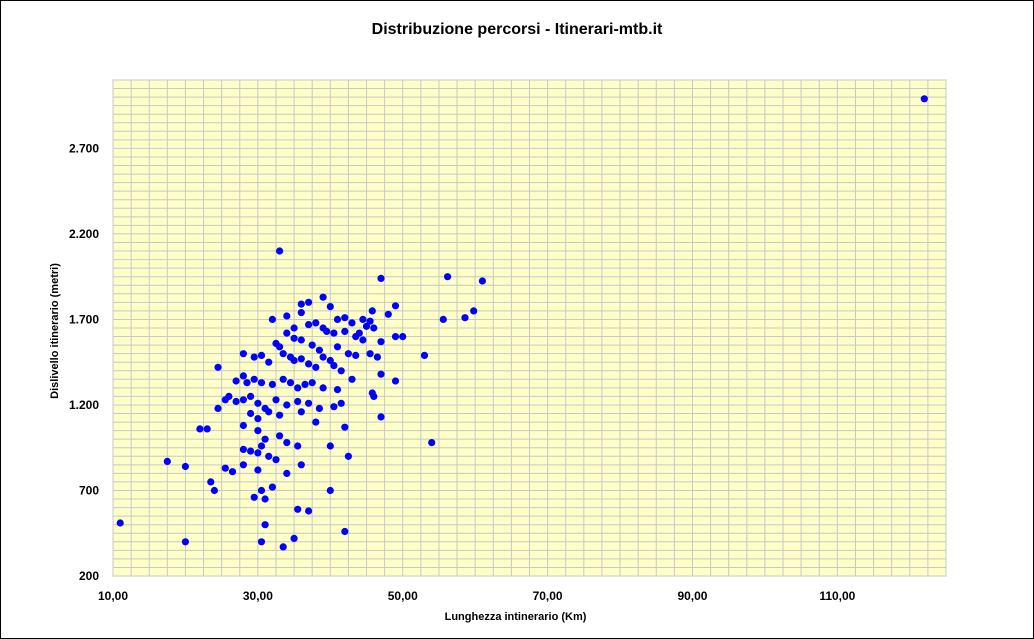  What do you see at coordinates (84, 234) in the screenshot?
I see `y-tick-label: 2.200` at bounding box center [84, 234].